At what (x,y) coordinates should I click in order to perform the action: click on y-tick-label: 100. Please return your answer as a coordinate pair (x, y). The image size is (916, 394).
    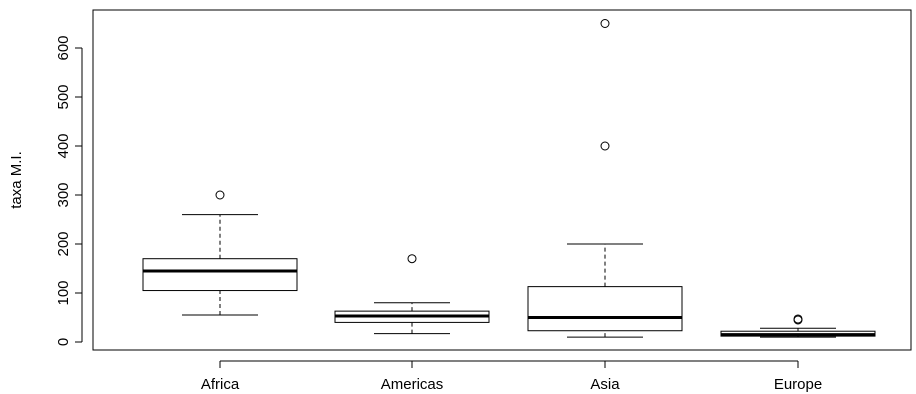
    Looking at the image, I should click on (63, 292).